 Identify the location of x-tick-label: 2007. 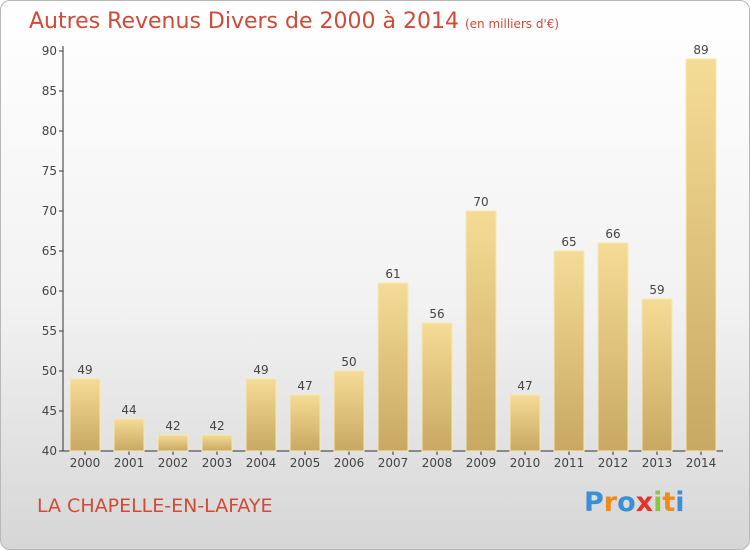
(393, 463).